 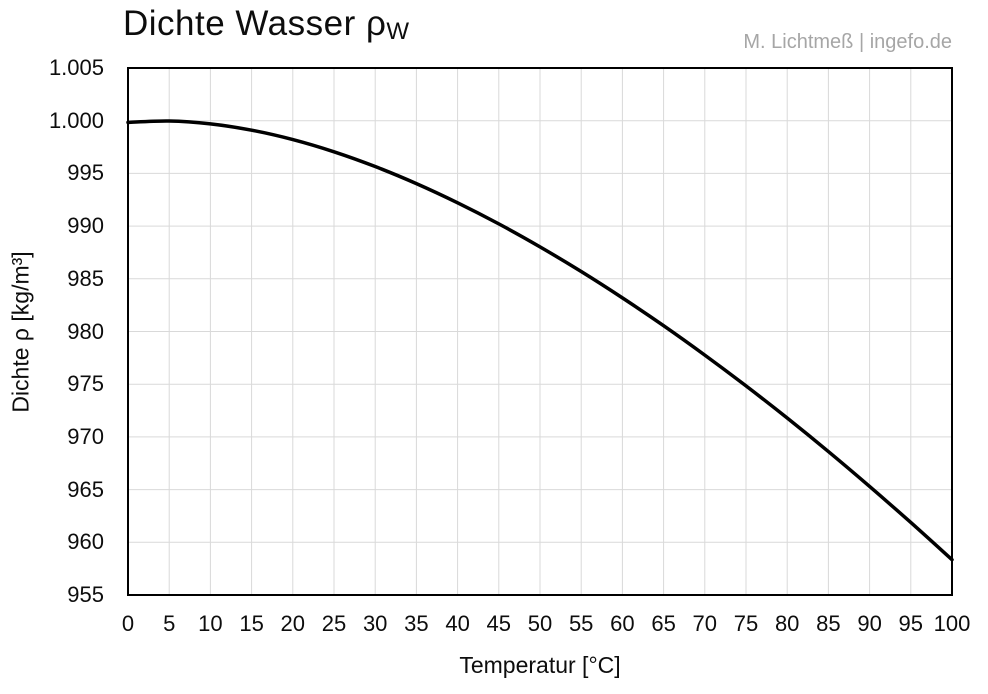 I want to click on x-tick-label: 55, so click(x=581, y=623).